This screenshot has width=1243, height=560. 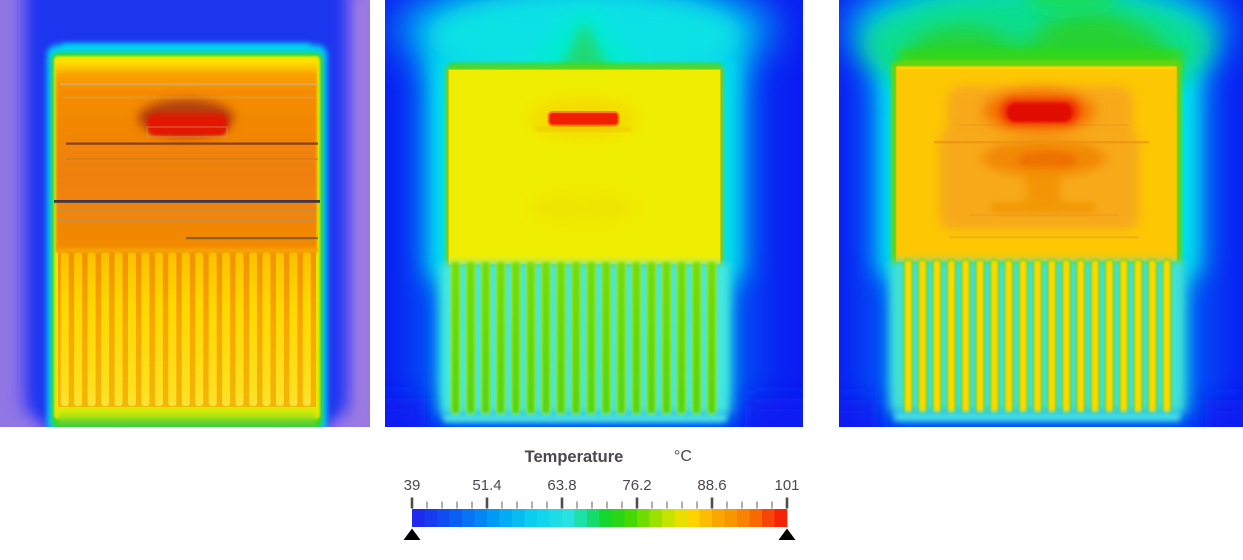 What do you see at coordinates (574, 457) in the screenshot?
I see `svg-text: Temperature` at bounding box center [574, 457].